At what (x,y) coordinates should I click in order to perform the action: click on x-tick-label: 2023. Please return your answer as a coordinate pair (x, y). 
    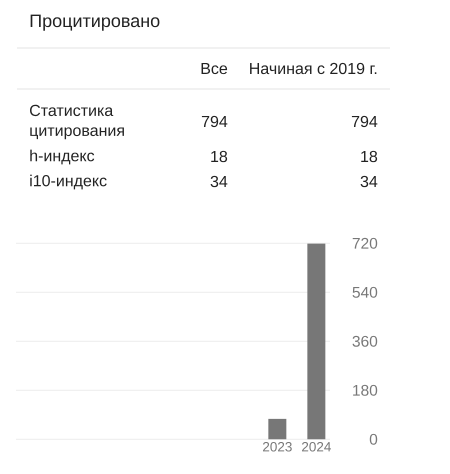
    Looking at the image, I should click on (277, 447).